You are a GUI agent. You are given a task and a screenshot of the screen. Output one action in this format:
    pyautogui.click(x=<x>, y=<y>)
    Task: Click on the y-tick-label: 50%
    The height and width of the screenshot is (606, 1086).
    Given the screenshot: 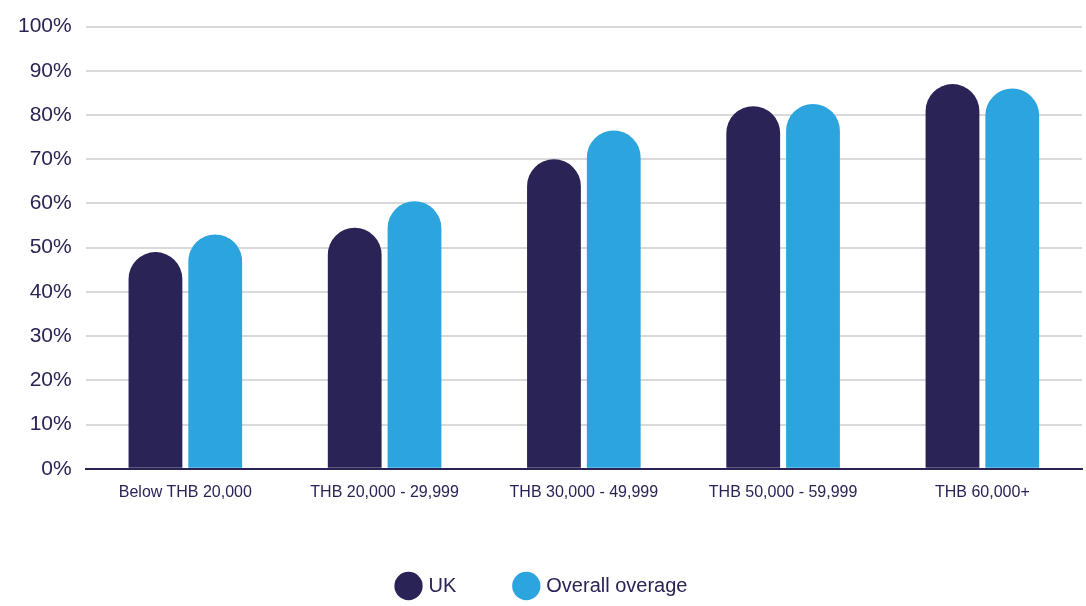 What is the action you would take?
    pyautogui.click(x=50, y=246)
    